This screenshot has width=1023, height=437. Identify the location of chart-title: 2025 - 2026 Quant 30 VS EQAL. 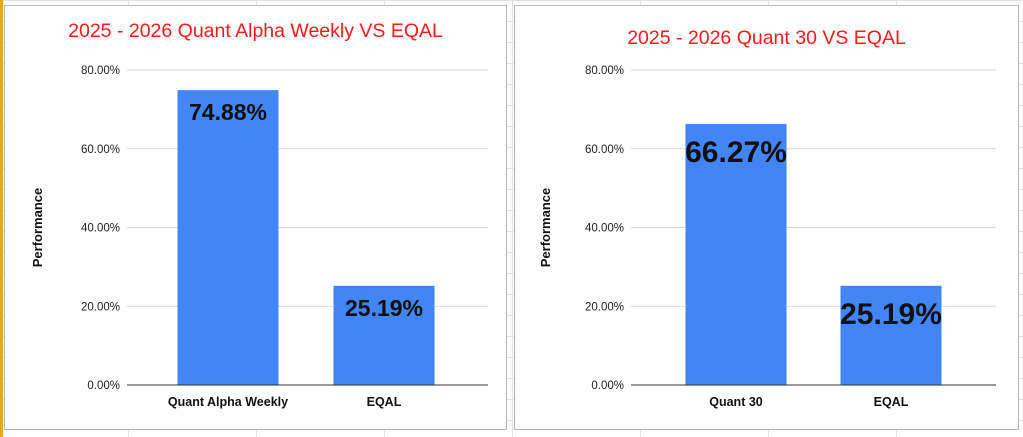
(766, 38).